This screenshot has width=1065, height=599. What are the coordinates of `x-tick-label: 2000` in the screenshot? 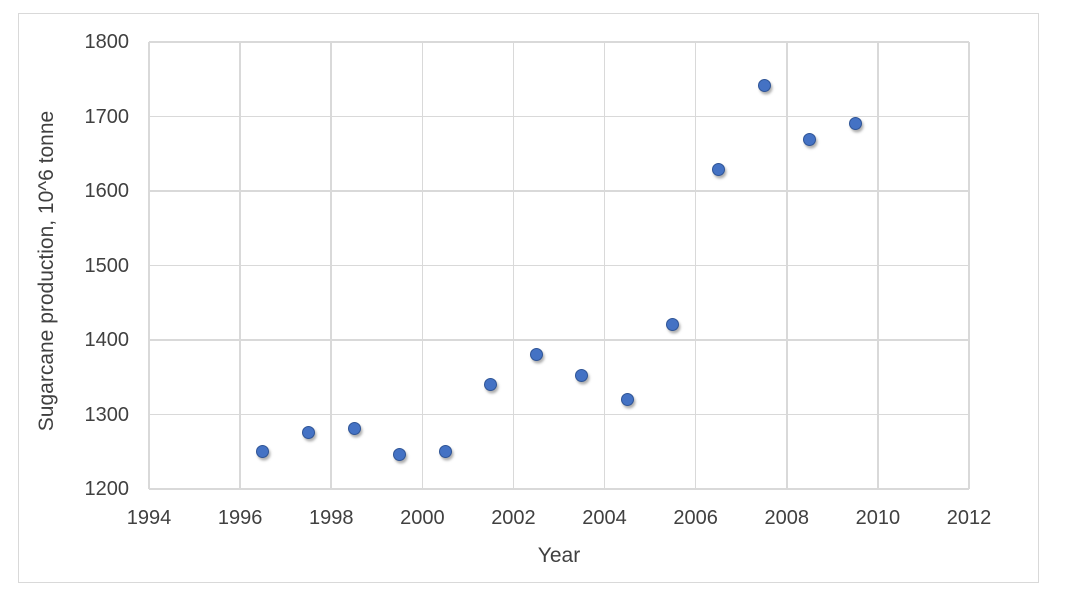 It's located at (422, 518).